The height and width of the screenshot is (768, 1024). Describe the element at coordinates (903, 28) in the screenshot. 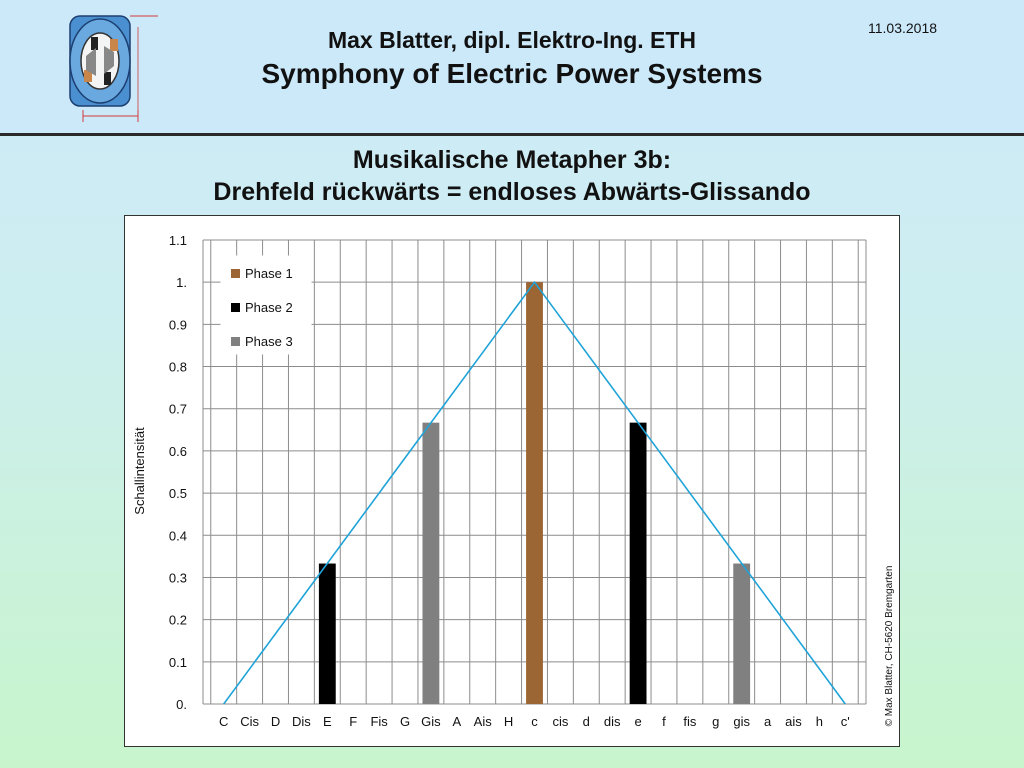

I see `slide-date: 11.03.2018` at that location.